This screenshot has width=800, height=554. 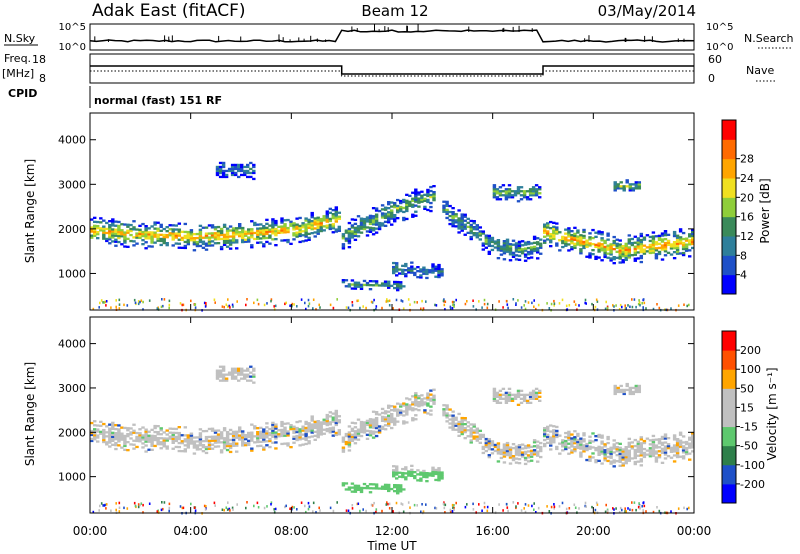 I want to click on noise-tick-left-top: 10^5, so click(x=72, y=27).